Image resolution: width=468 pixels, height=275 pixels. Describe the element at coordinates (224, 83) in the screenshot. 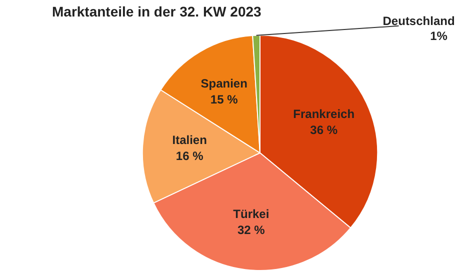

I see `slice-label: Spanien` at that location.